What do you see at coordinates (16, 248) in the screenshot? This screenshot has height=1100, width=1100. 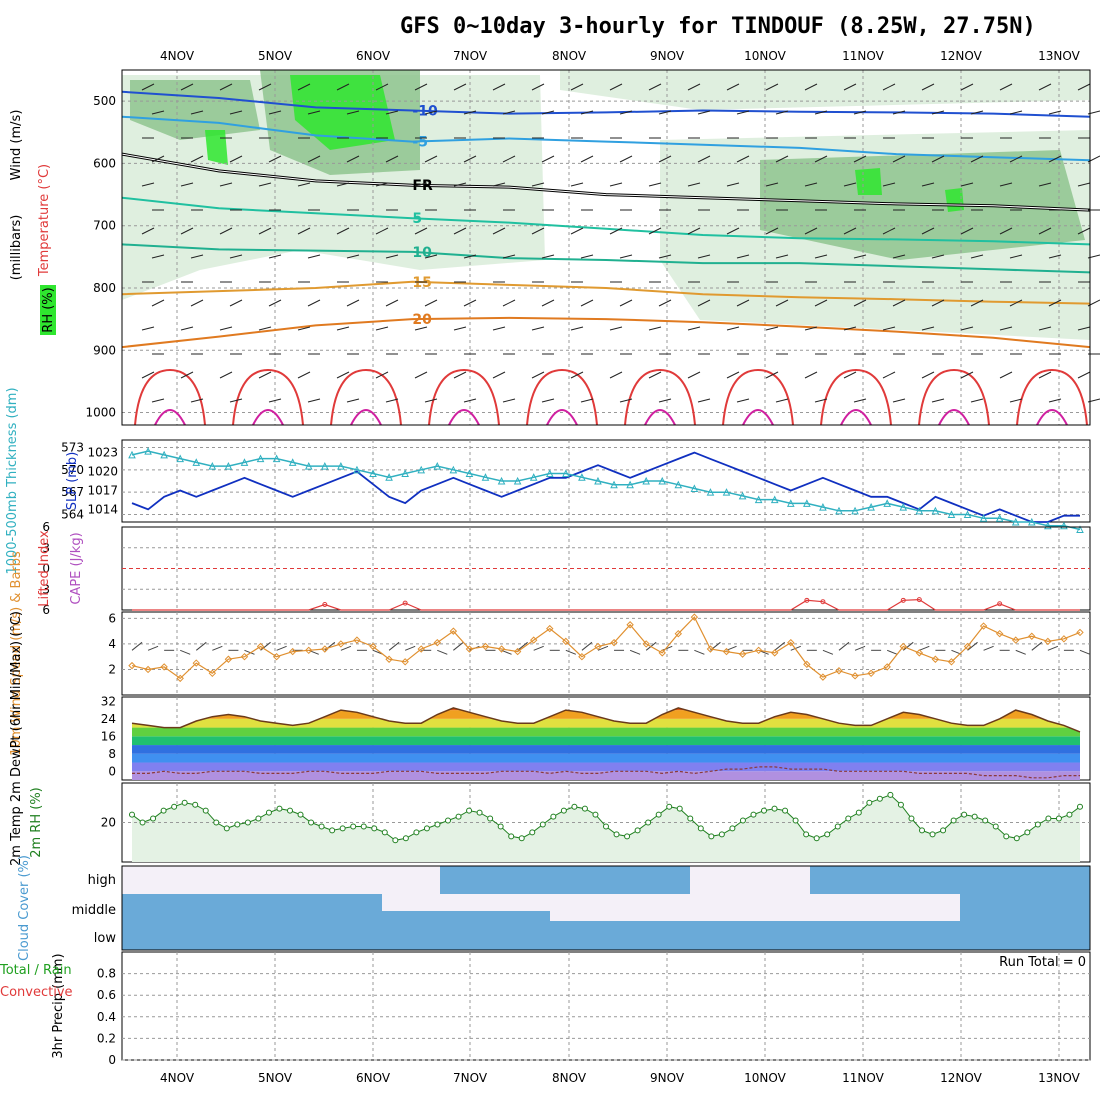 I see `upper-ylabel-millibars: (millibars)` at bounding box center [16, 248].